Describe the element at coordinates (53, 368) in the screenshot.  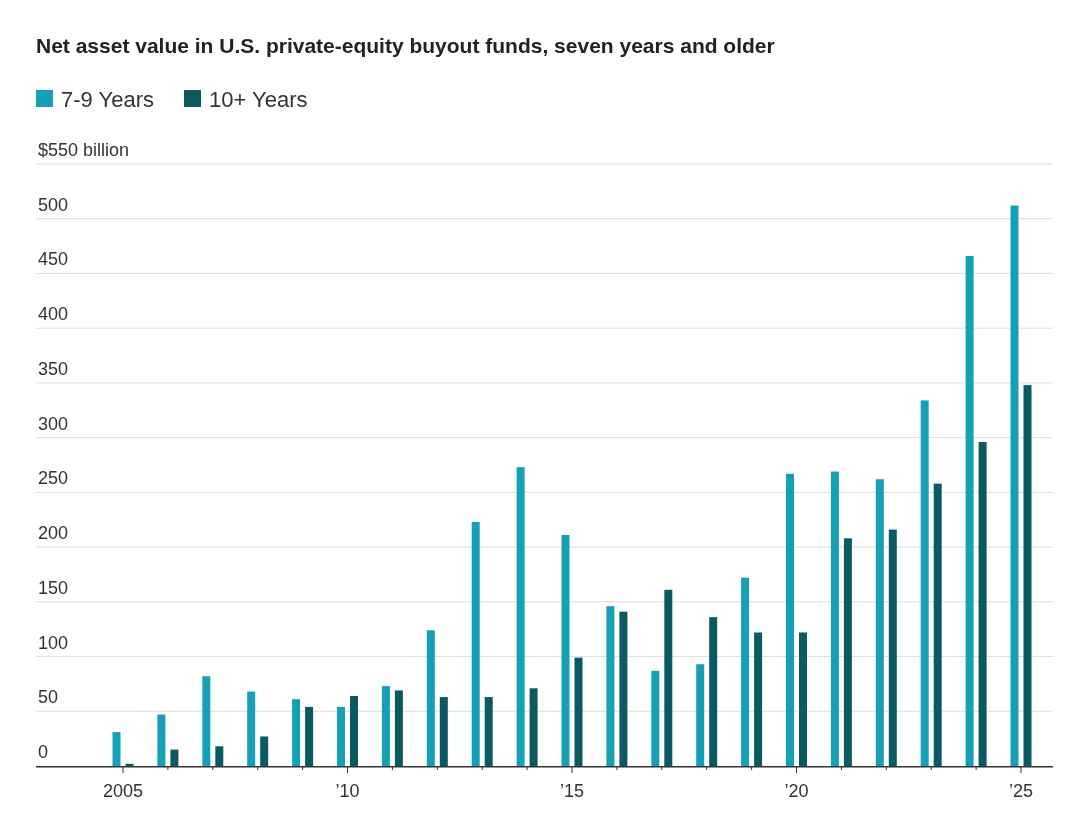
I see `y-tick-label: 350` at that location.